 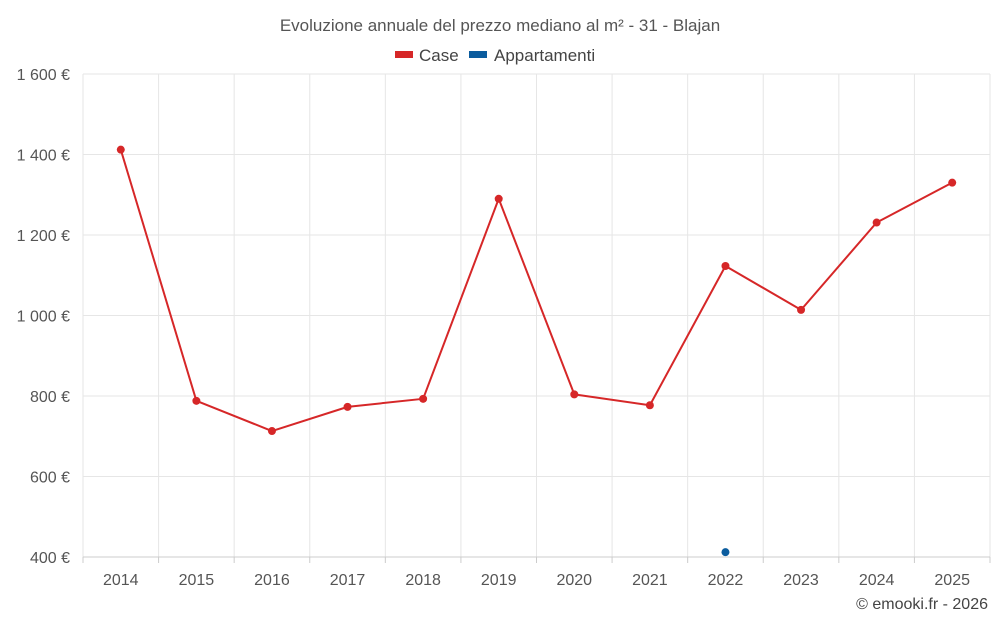 What do you see at coordinates (726, 580) in the screenshot?
I see `x-tick-label: 2022` at bounding box center [726, 580].